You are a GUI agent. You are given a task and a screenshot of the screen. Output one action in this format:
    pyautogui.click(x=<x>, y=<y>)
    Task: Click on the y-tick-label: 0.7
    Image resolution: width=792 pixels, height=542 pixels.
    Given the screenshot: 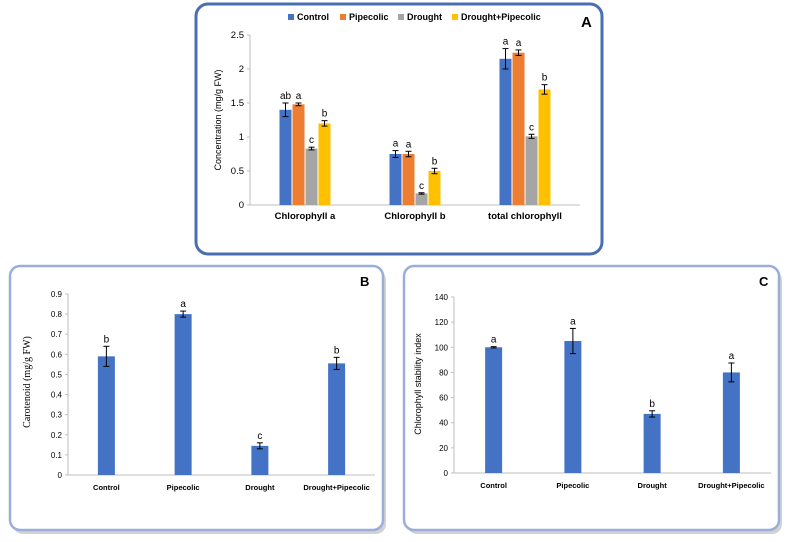 What is the action you would take?
    pyautogui.click(x=57, y=334)
    